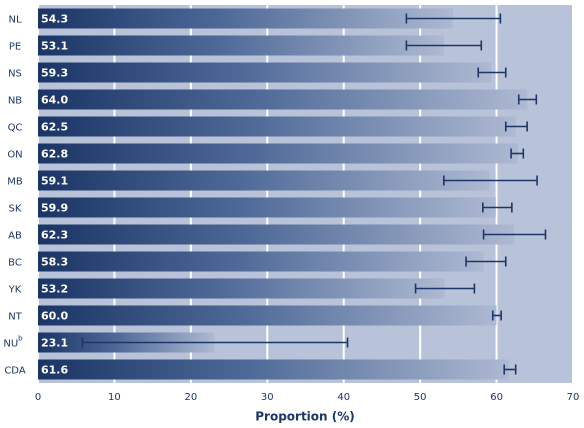  Describe the element at coordinates (343, 397) in the screenshot. I see `x-tick-label: 40` at that location.